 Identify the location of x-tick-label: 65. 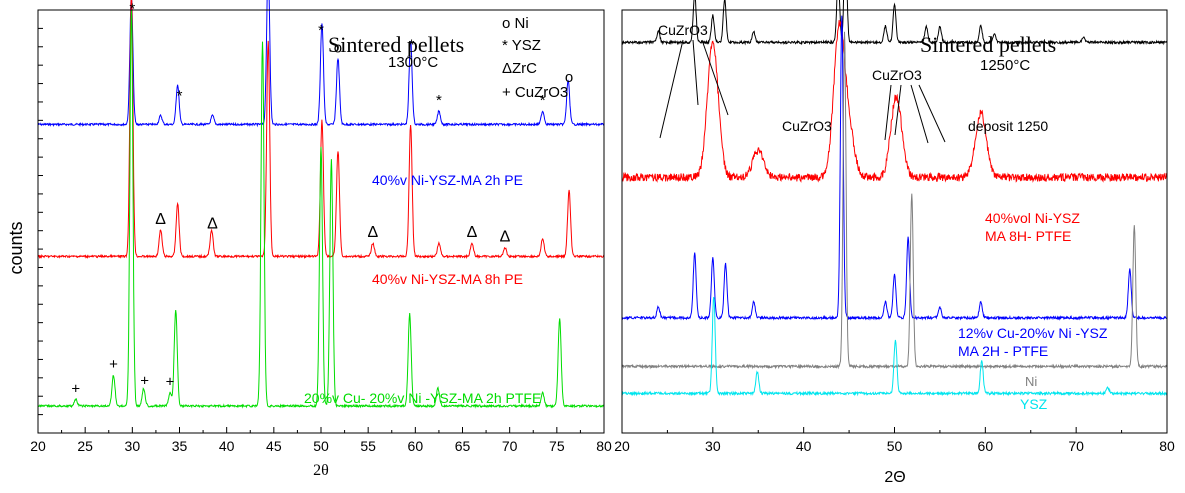
(463, 446).